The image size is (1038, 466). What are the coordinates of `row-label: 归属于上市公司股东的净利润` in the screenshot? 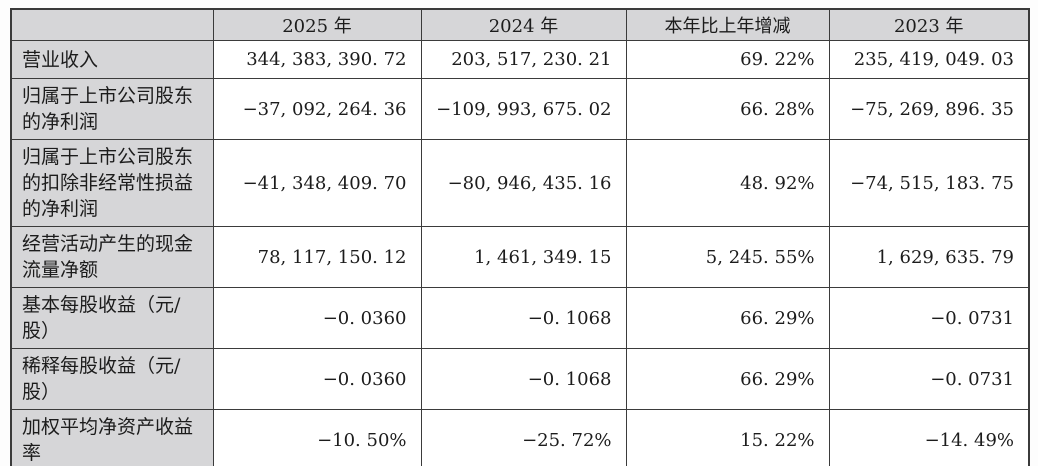 It's located at (112, 109).